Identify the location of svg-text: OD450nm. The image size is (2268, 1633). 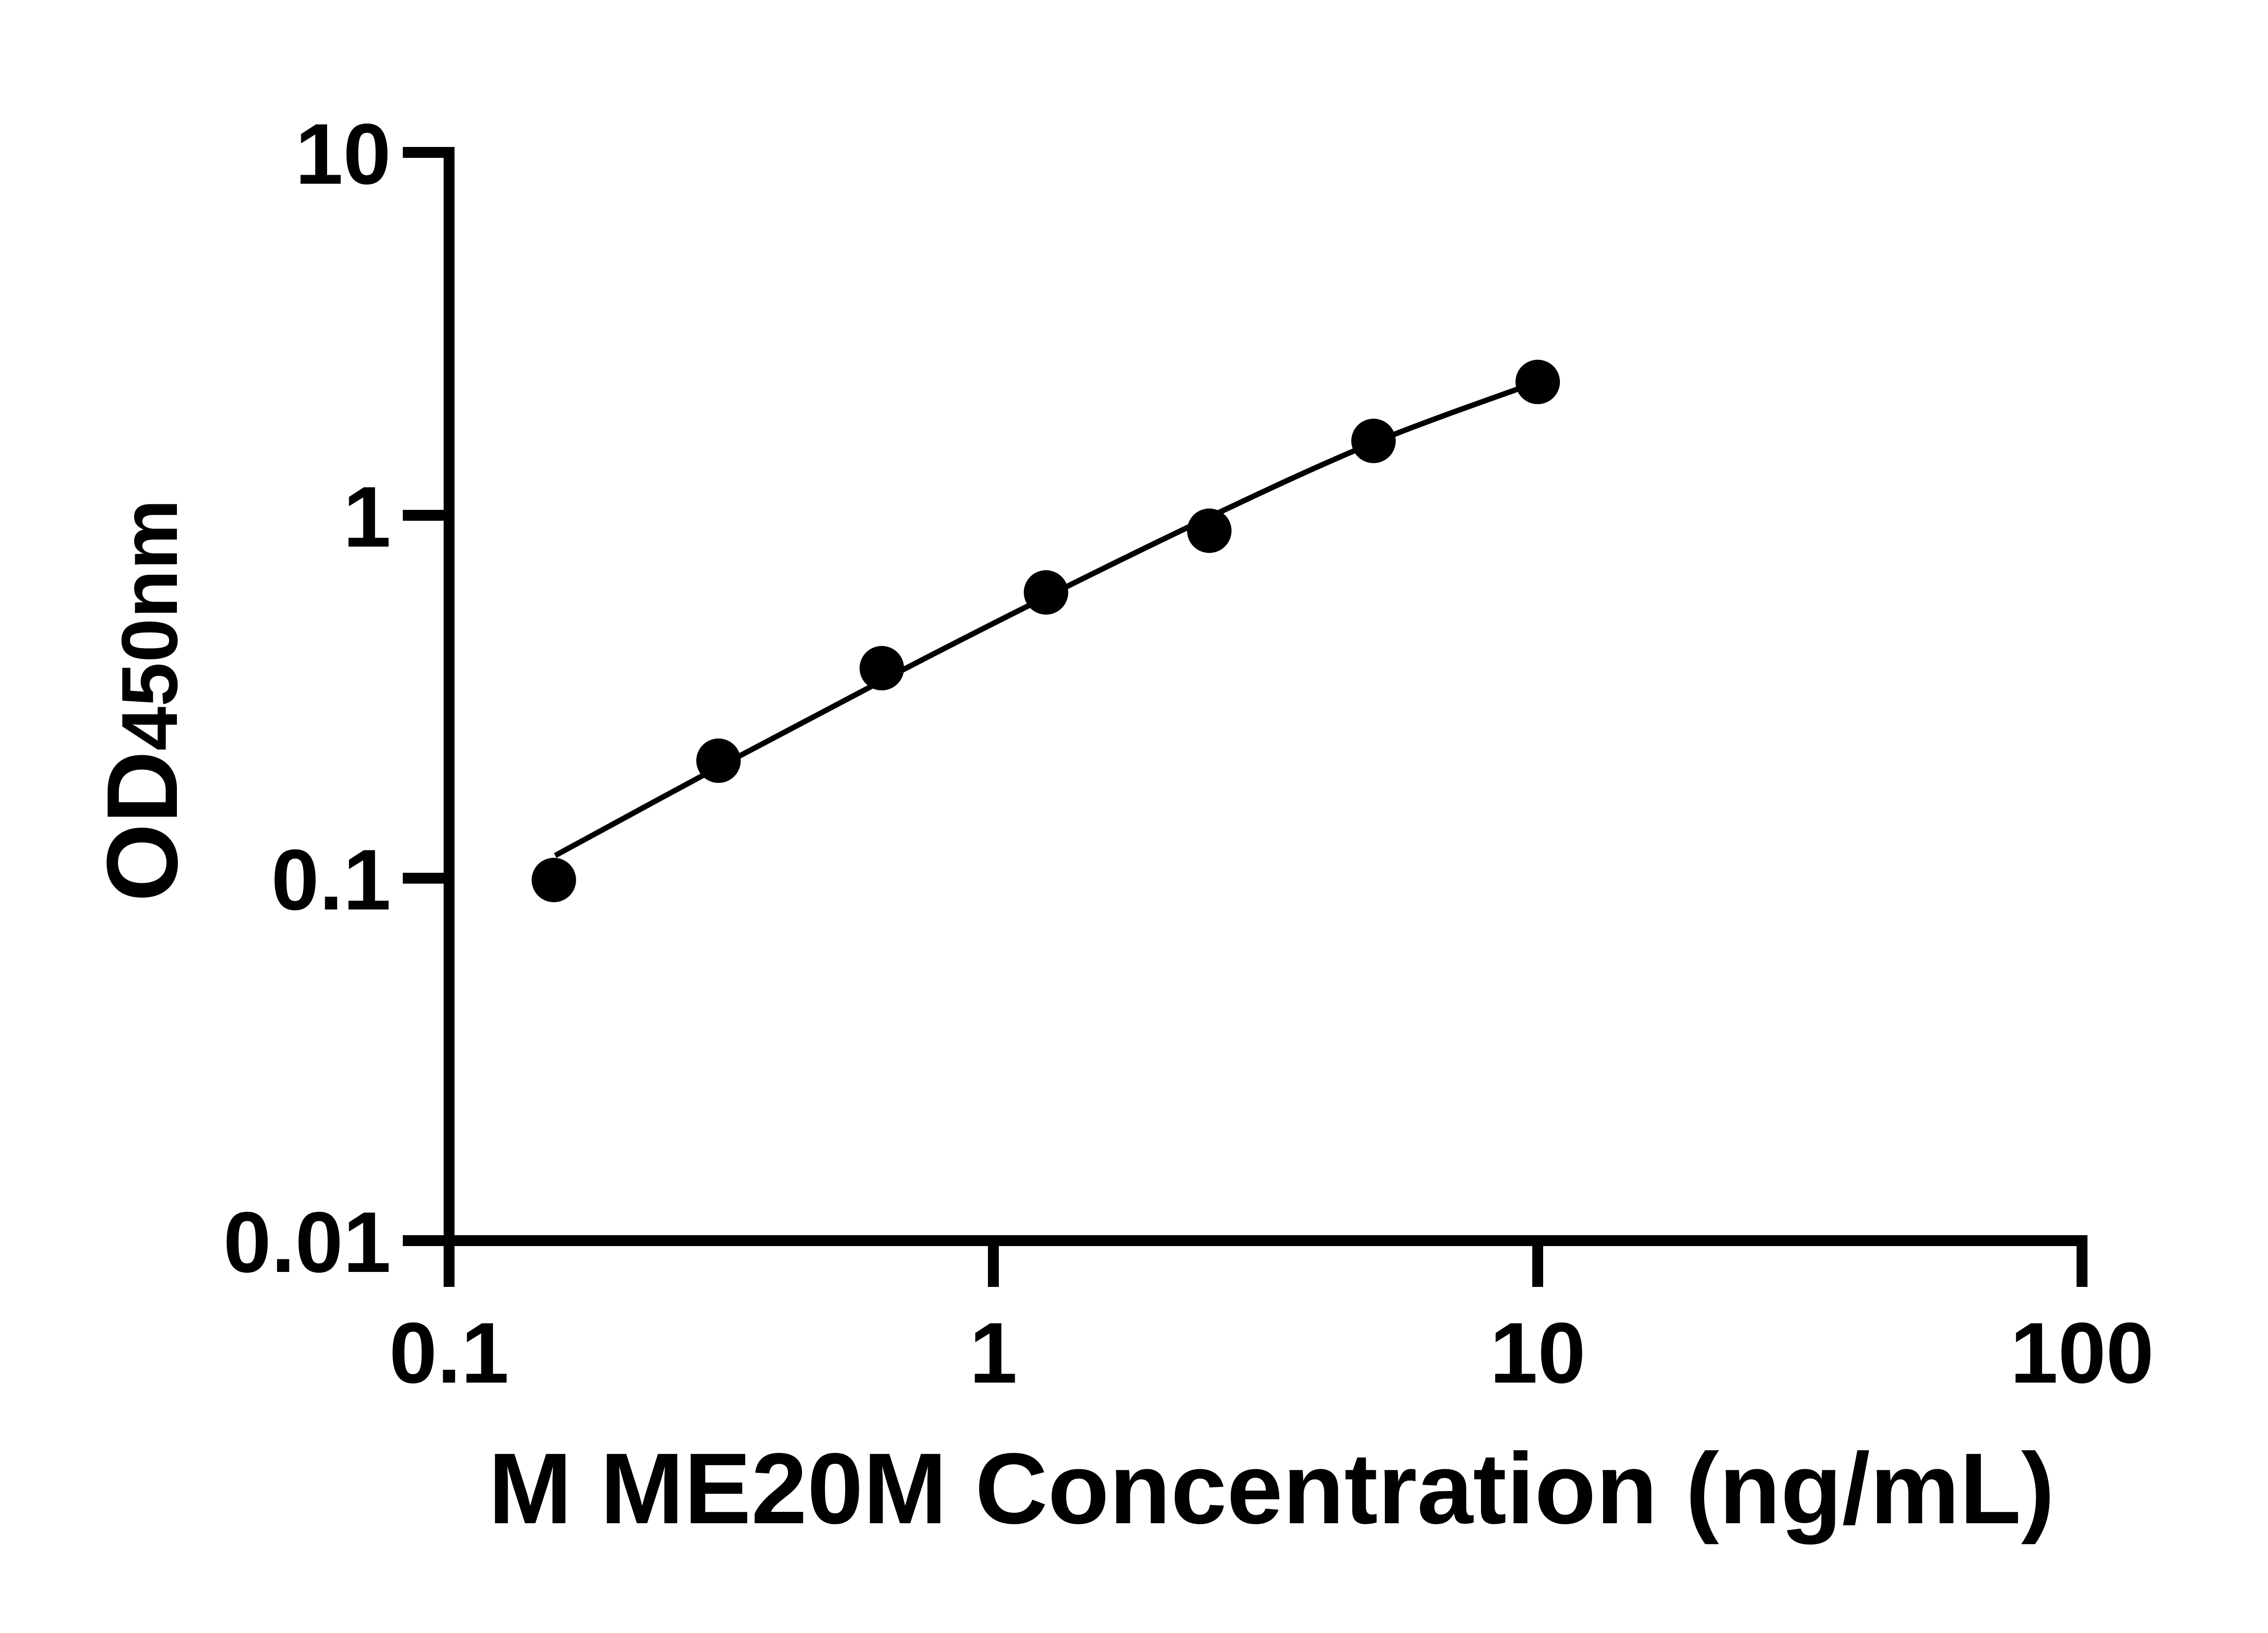
(143, 700).